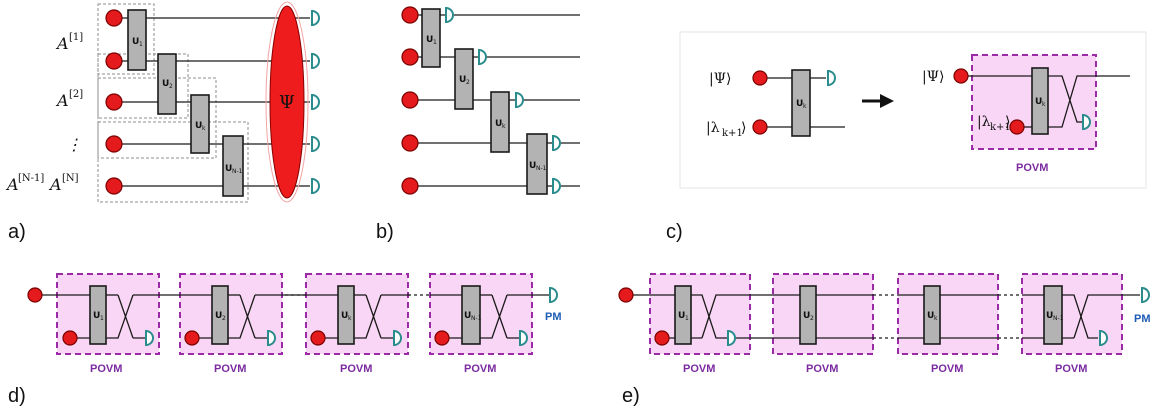 Image resolution: width=1156 pixels, height=411 pixels. What do you see at coordinates (1089, 101) in the screenshot?
I see `wire-cross-b` at bounding box center [1089, 101].